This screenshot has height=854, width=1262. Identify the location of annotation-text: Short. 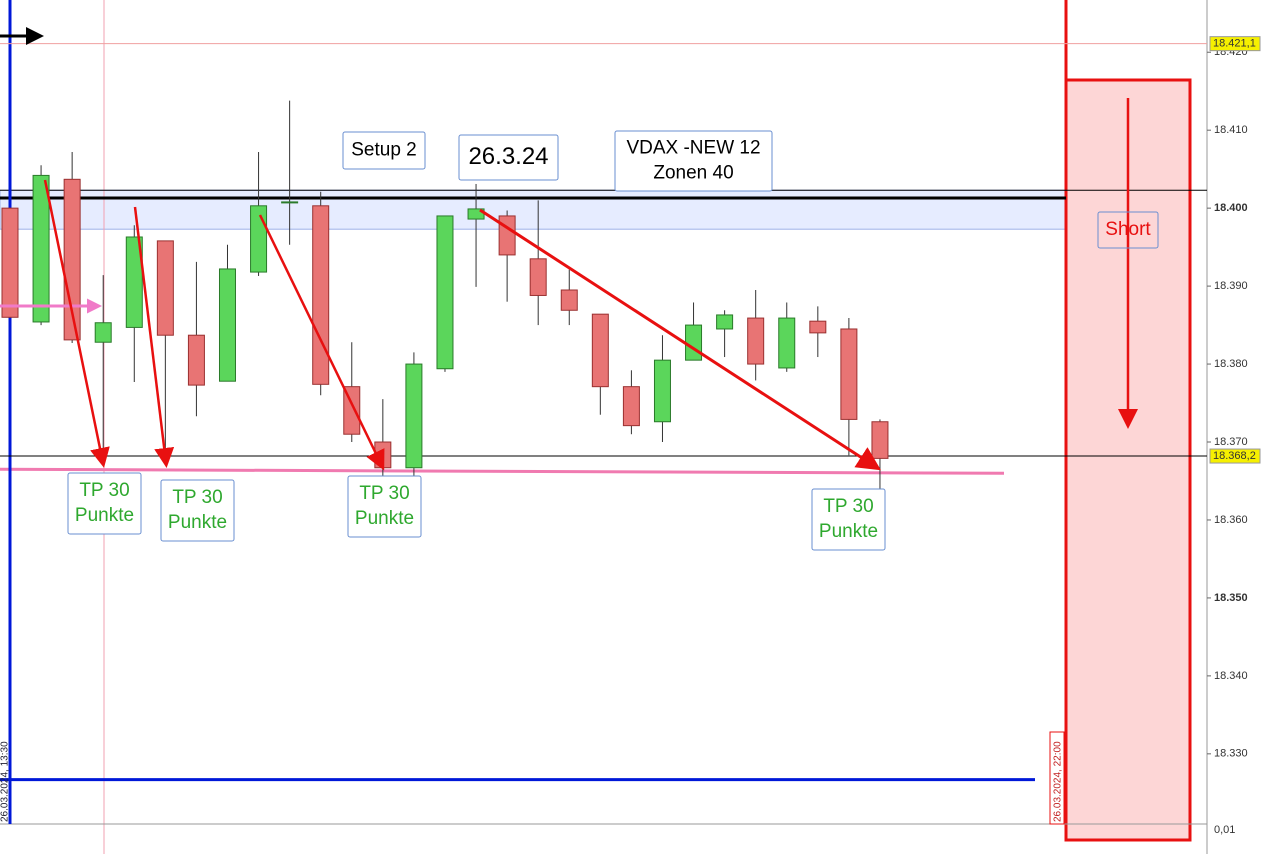
(1128, 229).